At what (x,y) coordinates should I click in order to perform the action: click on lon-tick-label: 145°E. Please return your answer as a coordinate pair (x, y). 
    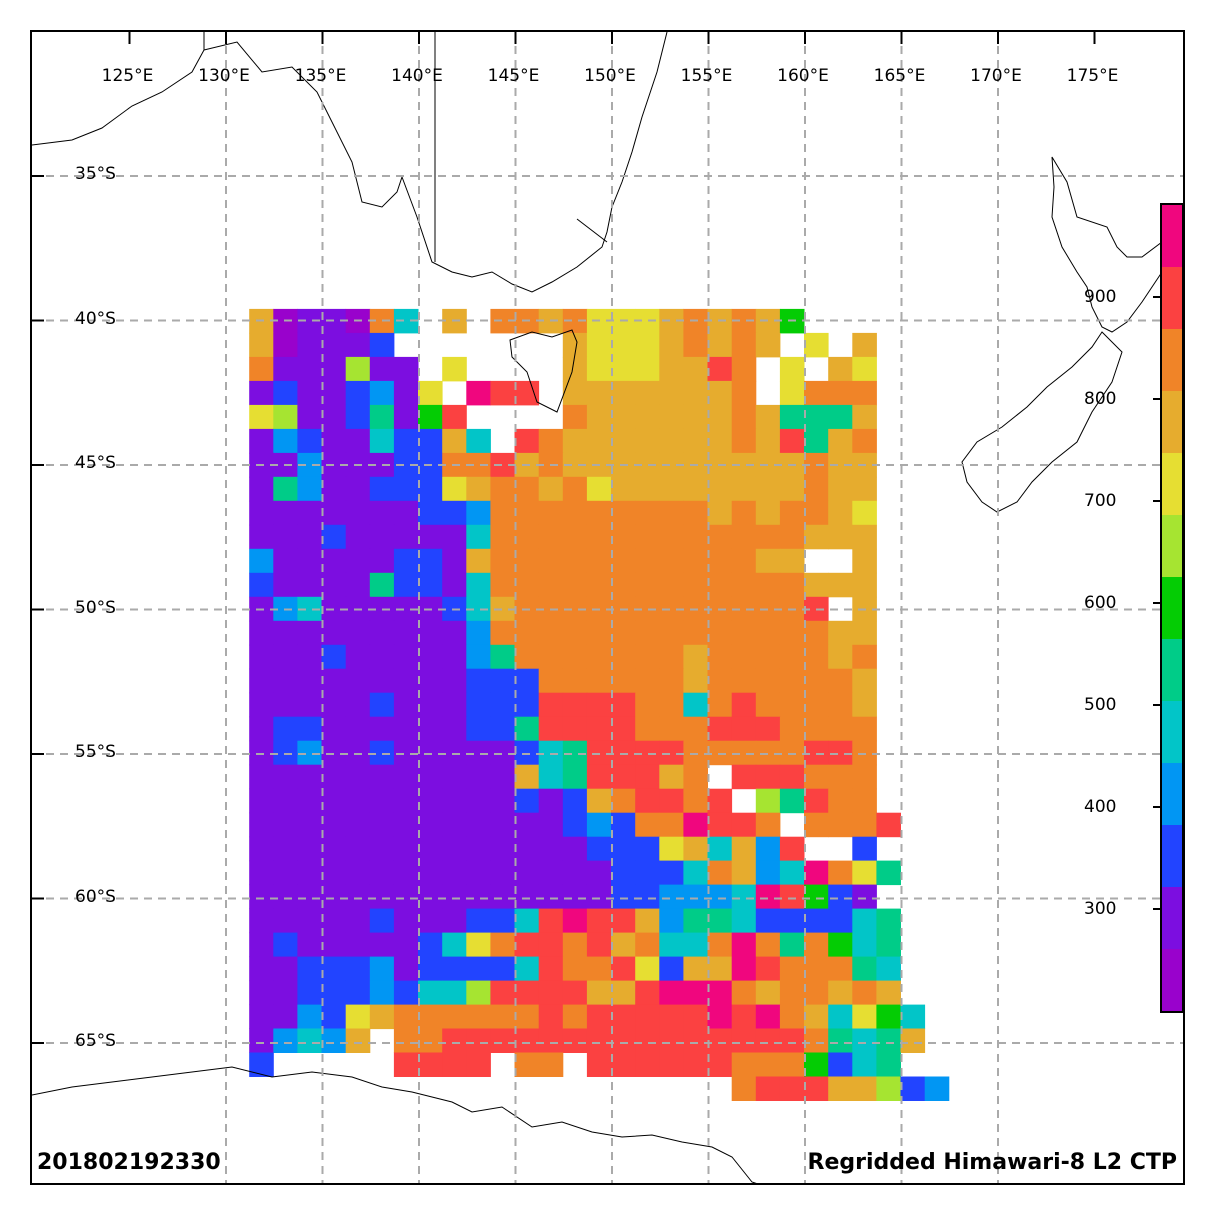
    Looking at the image, I should click on (513, 76).